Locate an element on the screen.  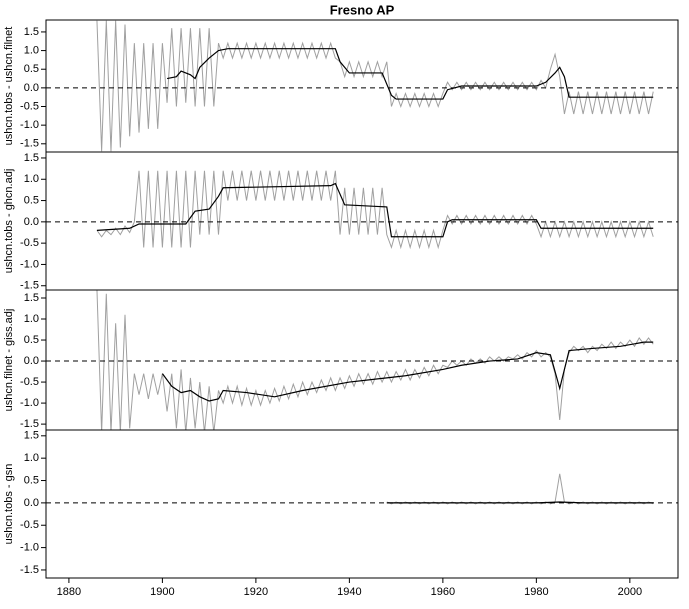
x-tick-label: 1880 is located at coordinates (69, 592).